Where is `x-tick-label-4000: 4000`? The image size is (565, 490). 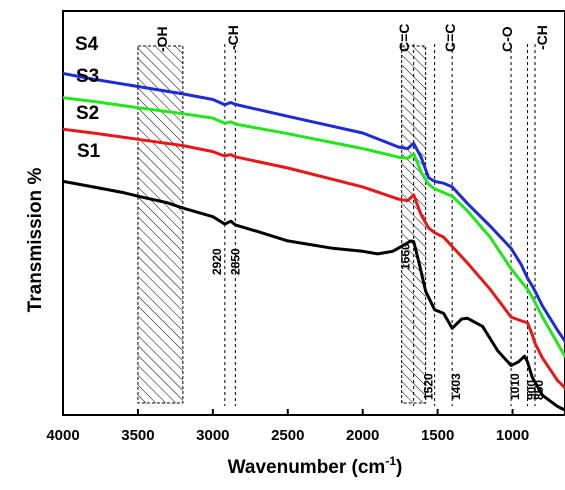
x-tick-label-4000: 4000 is located at coordinates (62, 435).